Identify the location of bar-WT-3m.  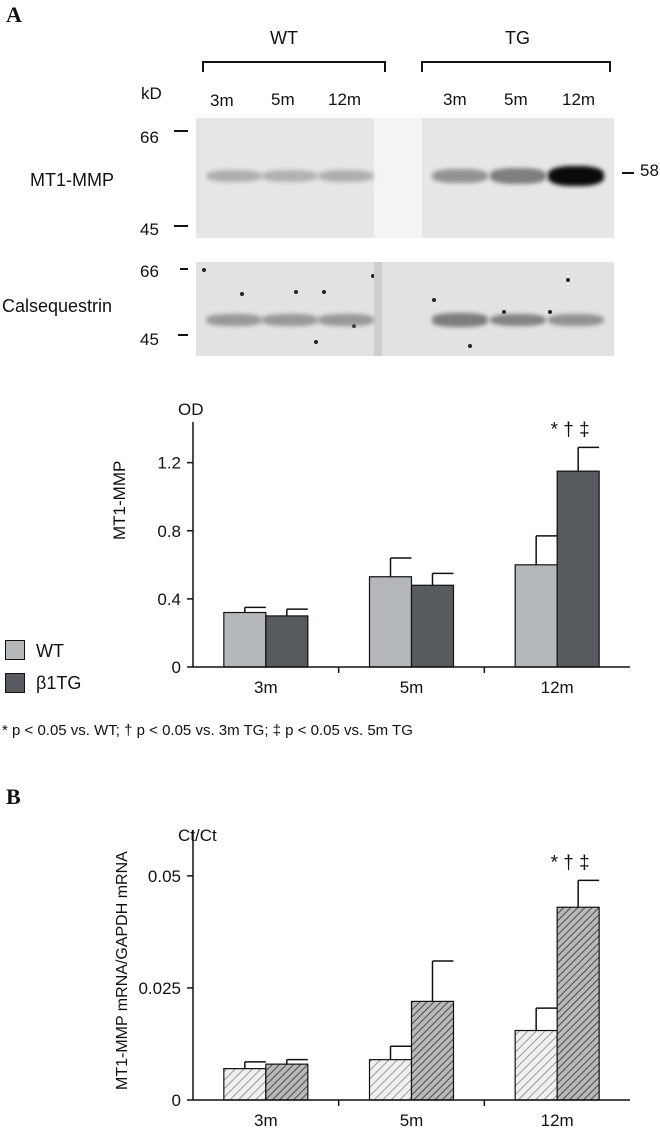
(245, 639).